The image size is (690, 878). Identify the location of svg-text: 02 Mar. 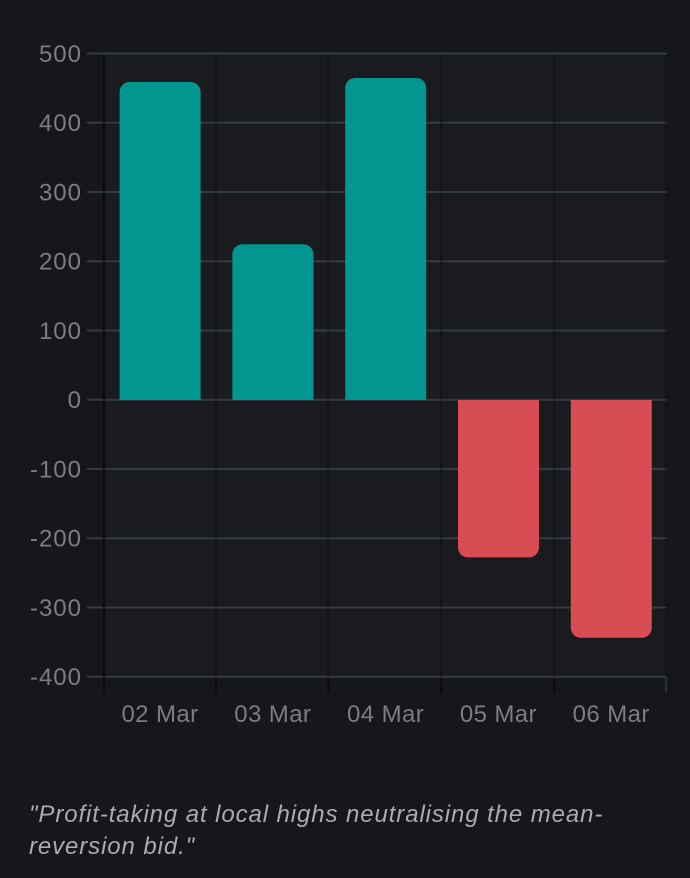
(159, 714).